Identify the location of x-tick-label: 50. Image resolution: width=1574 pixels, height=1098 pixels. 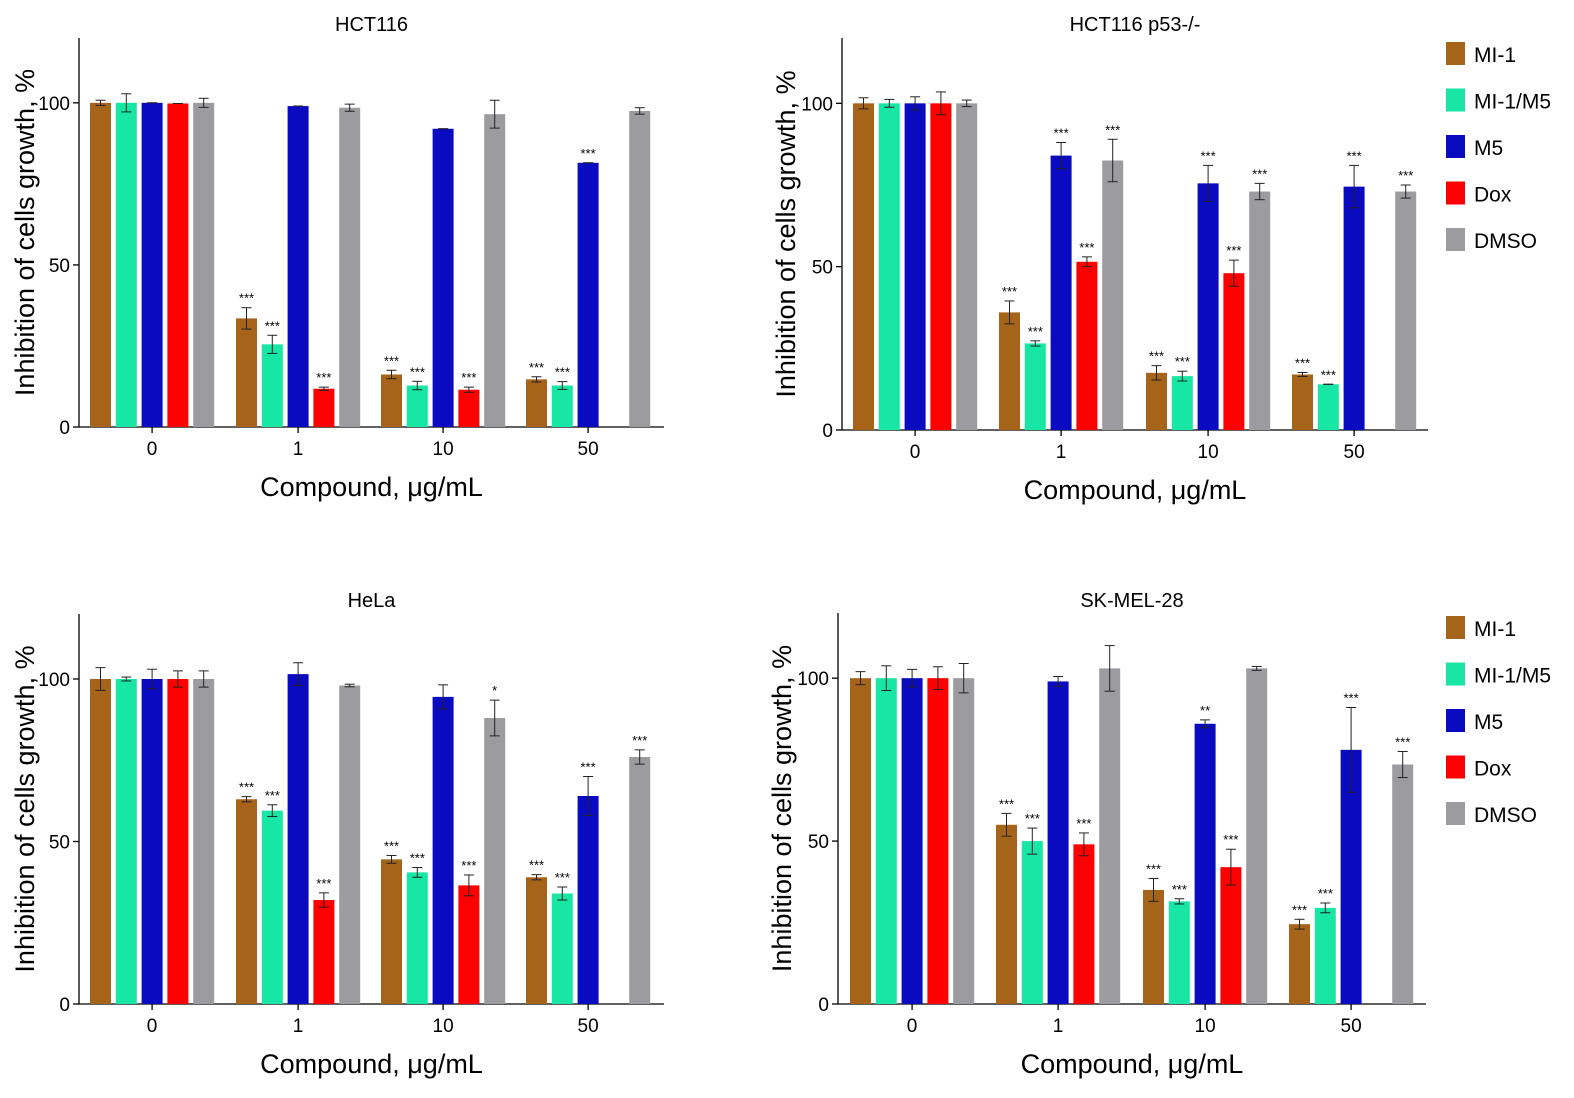
(1351, 1026).